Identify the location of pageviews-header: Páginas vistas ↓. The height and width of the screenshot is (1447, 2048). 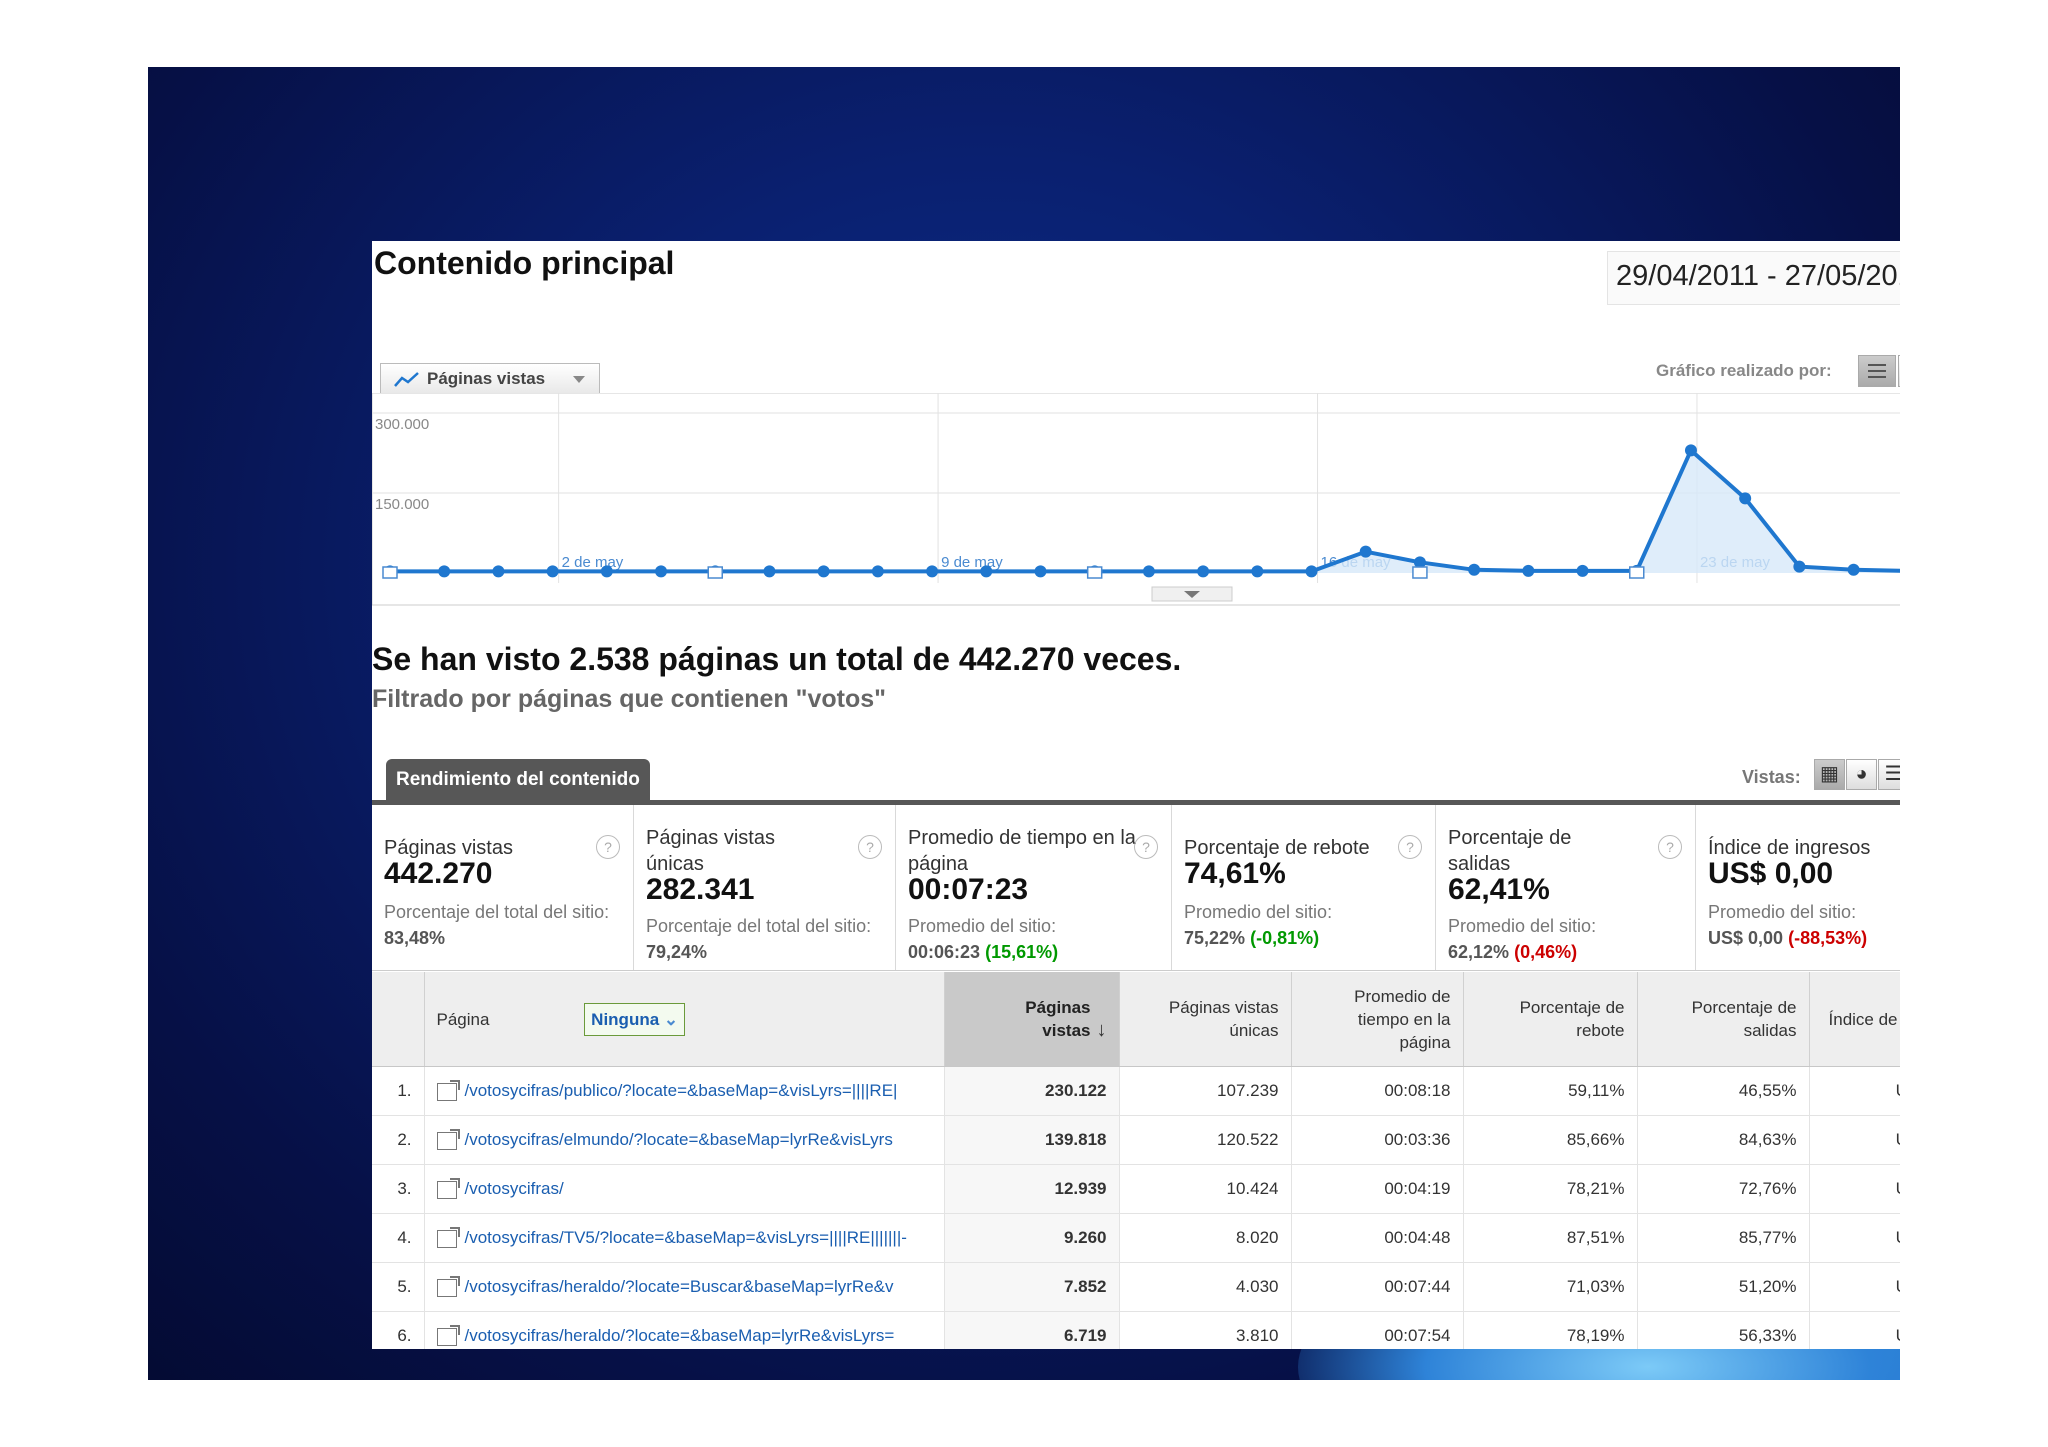
(1032, 1019).